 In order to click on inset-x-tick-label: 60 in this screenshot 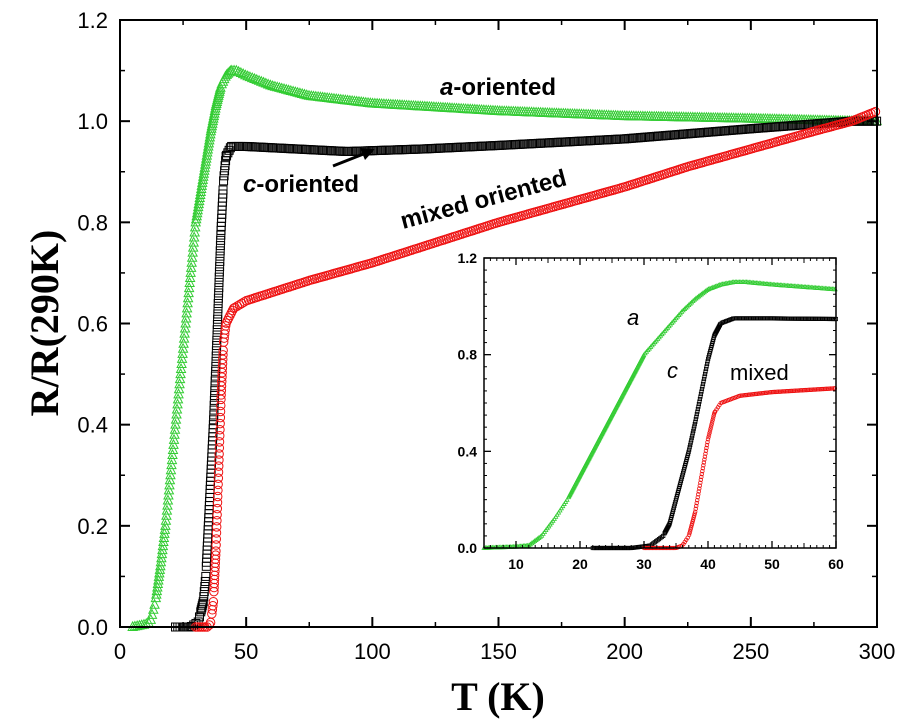, I will do `click(836, 564)`.